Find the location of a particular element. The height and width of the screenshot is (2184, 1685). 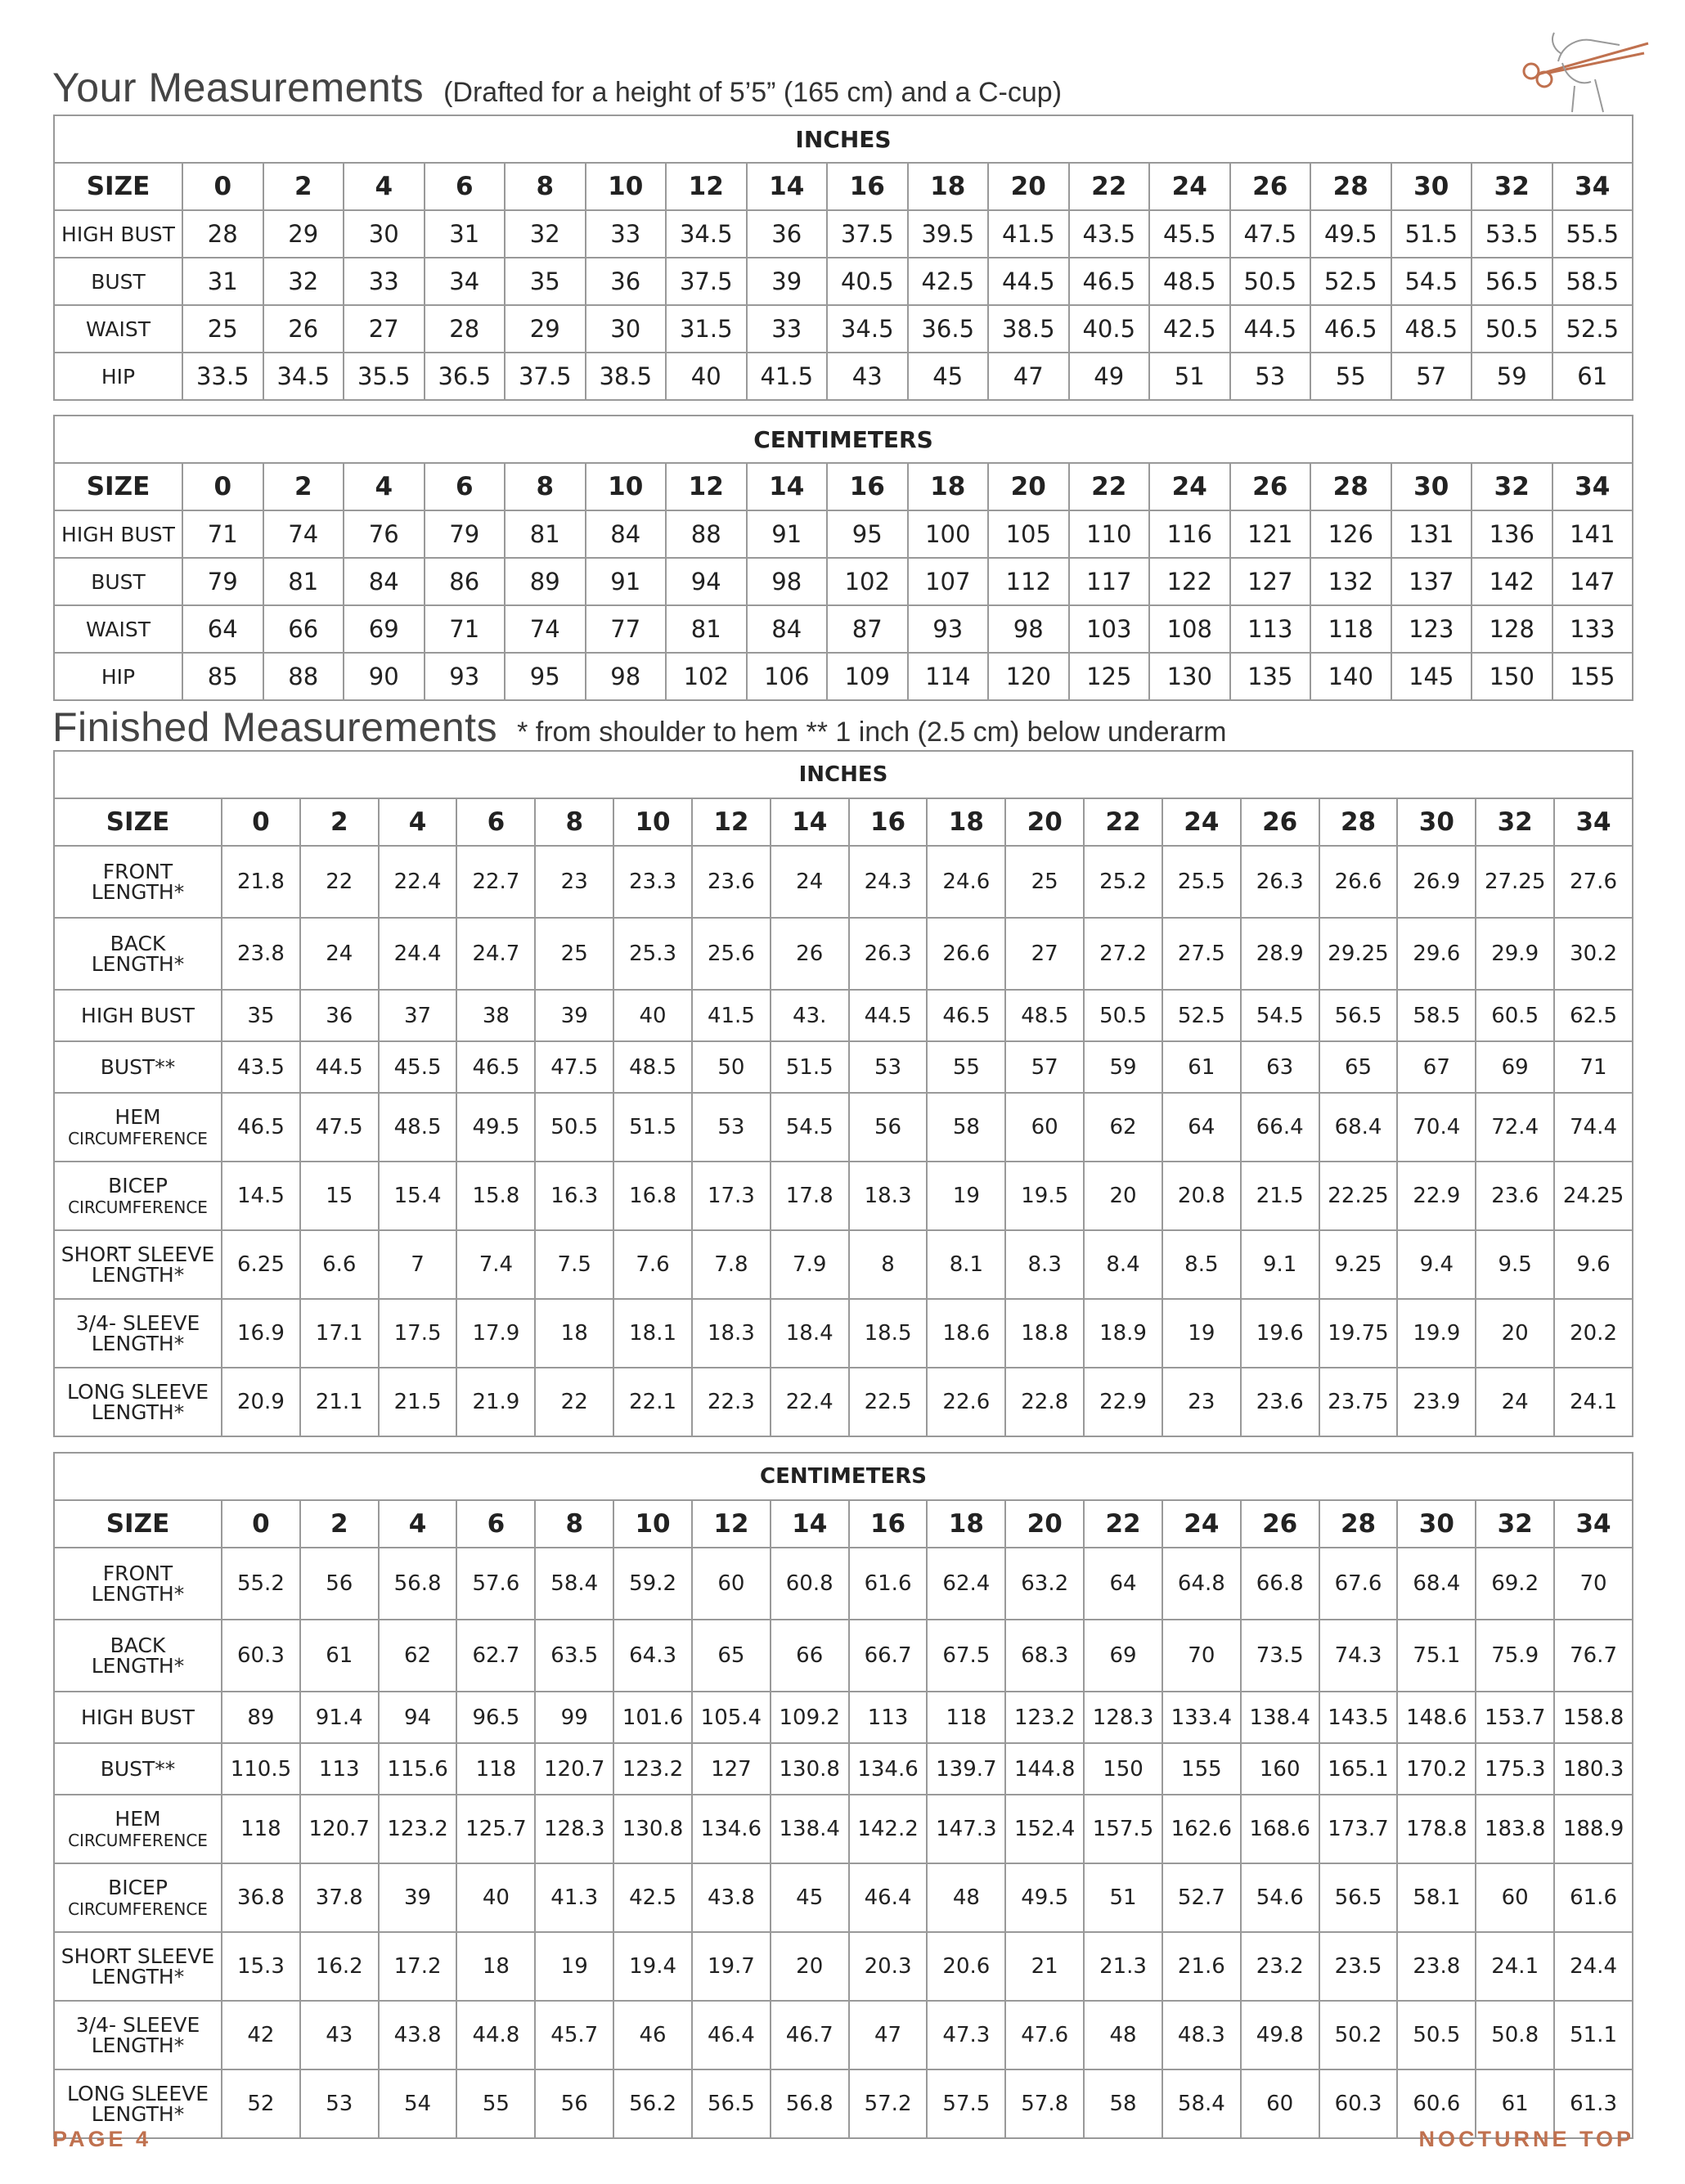

measurement-value: 37 is located at coordinates (417, 1016).